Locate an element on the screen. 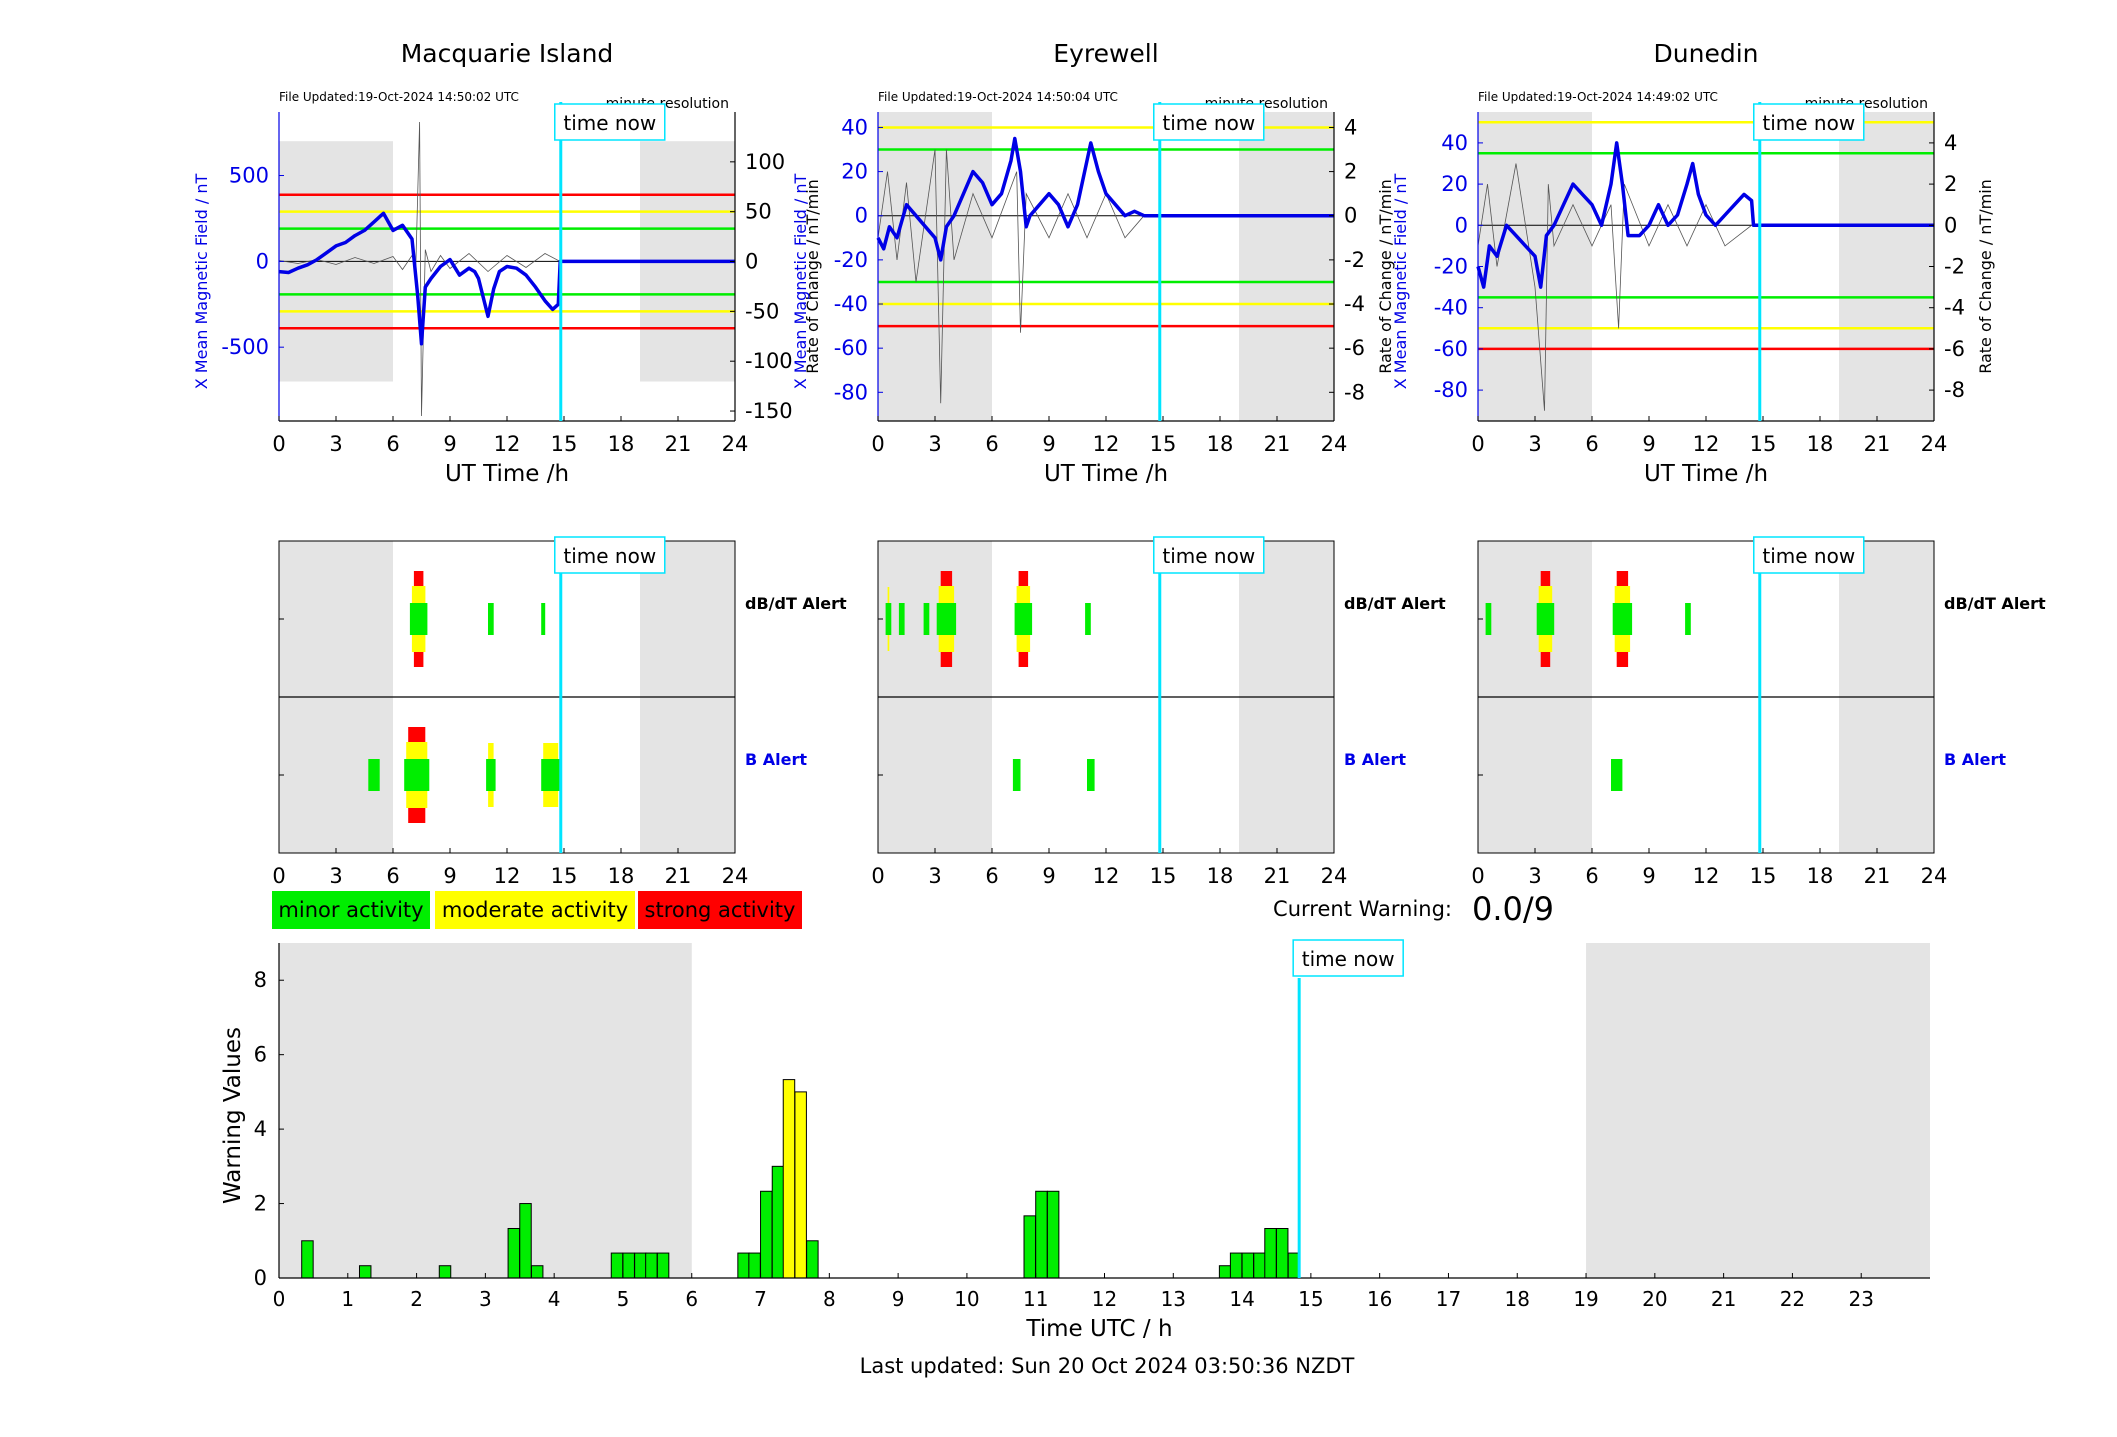  right-y-axis-title: Rate of Change / nT/min is located at coordinates (812, 276).